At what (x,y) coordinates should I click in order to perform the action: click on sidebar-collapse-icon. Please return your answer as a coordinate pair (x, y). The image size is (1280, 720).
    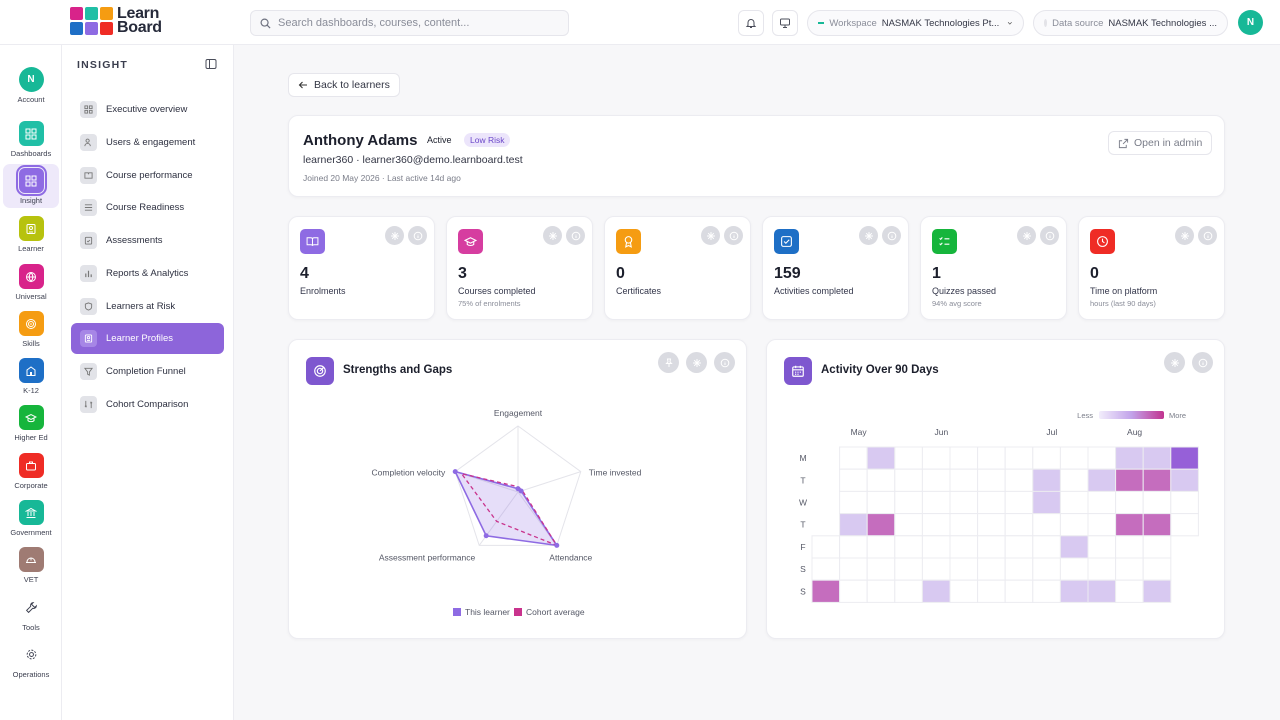
    Looking at the image, I should click on (211, 64).